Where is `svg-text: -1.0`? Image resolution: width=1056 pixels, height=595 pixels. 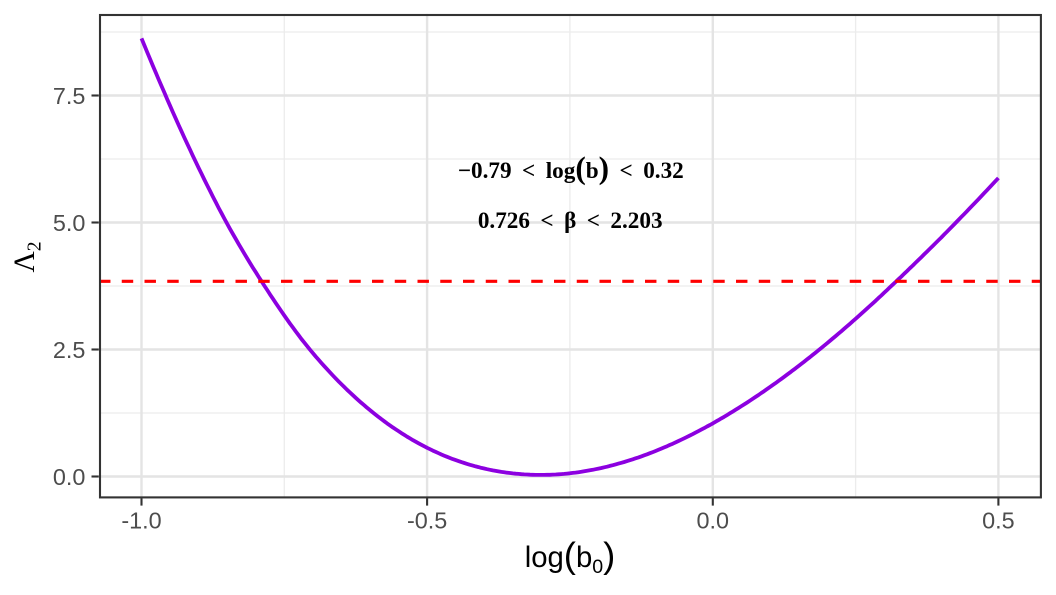 svg-text: -1.0 is located at coordinates (141, 520).